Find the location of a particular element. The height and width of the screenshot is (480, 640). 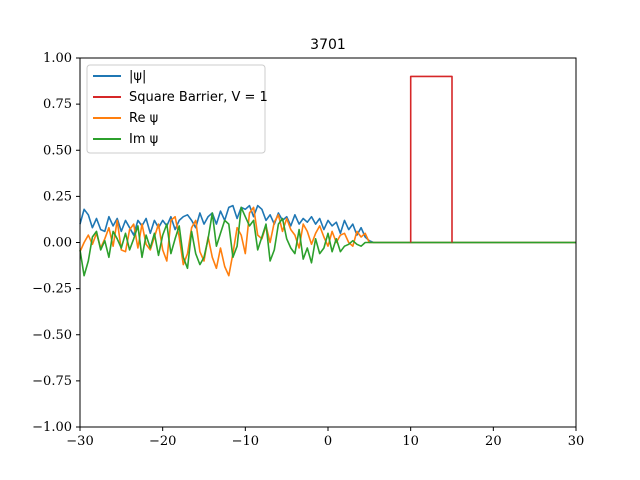

y-tick-label: 1.00 is located at coordinates (57, 58).